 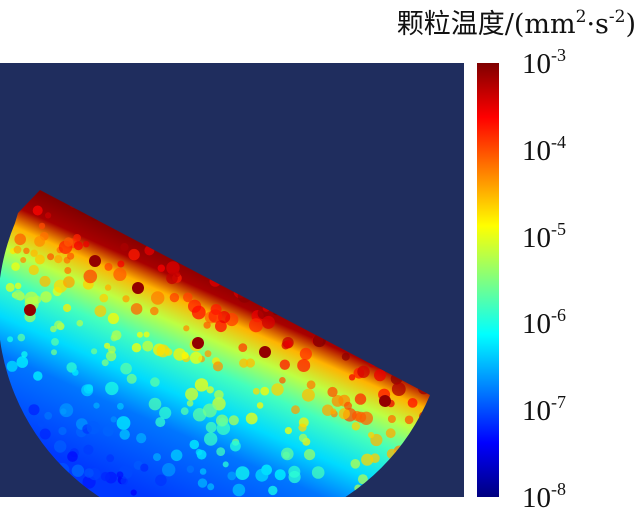 I want to click on tick-exponent: -5, so click(x=558, y=228).